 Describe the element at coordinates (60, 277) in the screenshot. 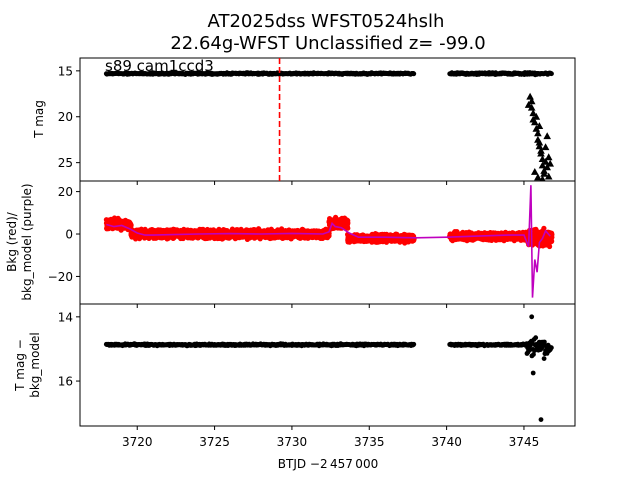

I see `y-tick-label: −20` at that location.